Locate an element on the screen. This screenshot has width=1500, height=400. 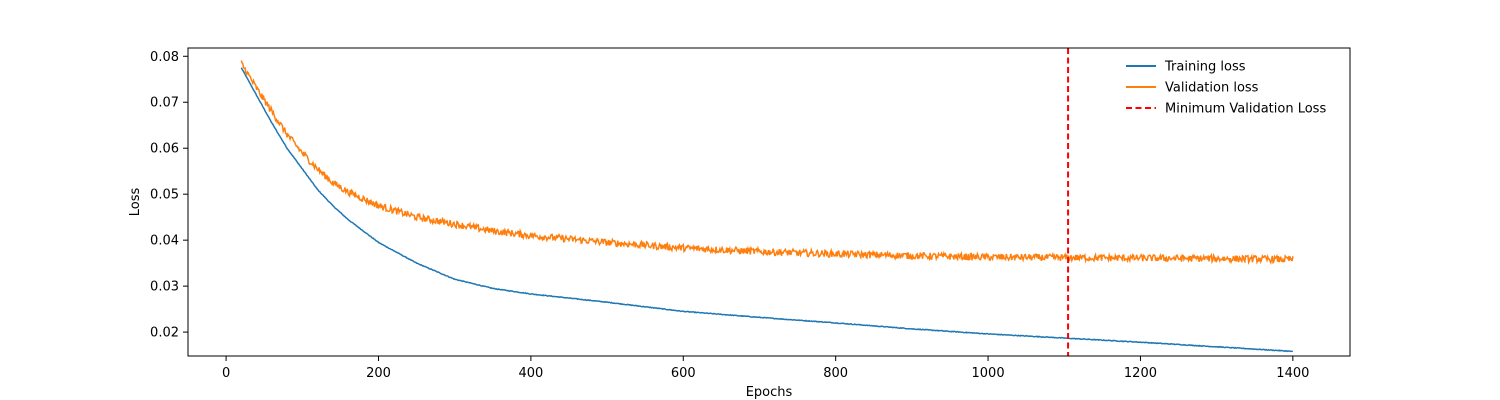
y-tick-label: 0.08 is located at coordinates (164, 57).